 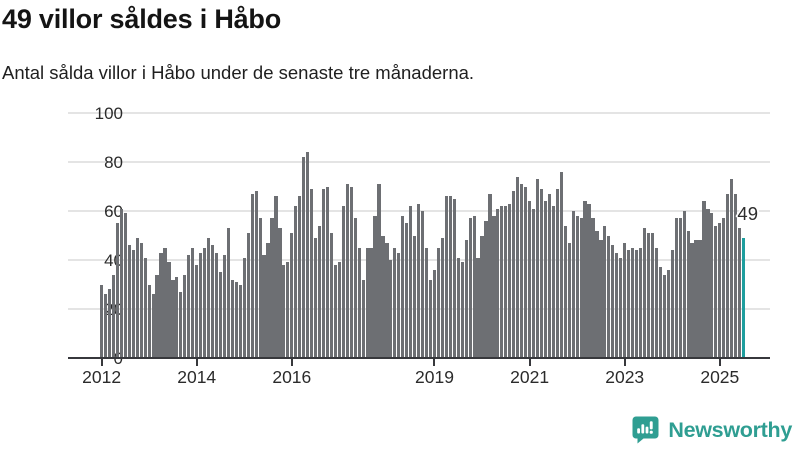 I want to click on x-axis-tick-2023, so click(x=624, y=362).